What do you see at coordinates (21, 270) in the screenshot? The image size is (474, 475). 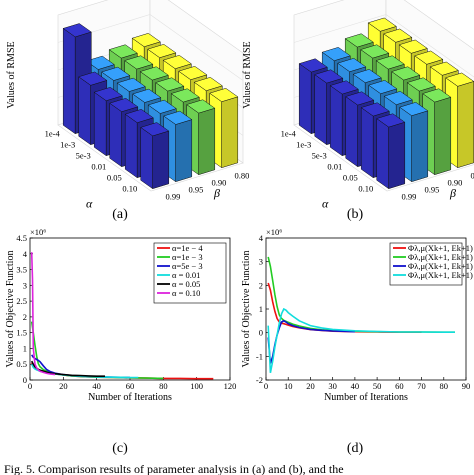 I see `y-tick-label: 3.5` at bounding box center [21, 270].